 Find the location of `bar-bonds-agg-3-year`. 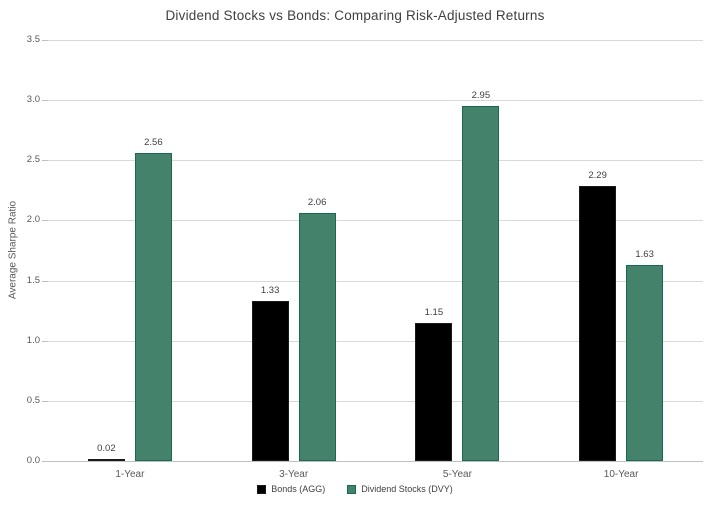

bar-bonds-agg-3-year is located at coordinates (270, 381).